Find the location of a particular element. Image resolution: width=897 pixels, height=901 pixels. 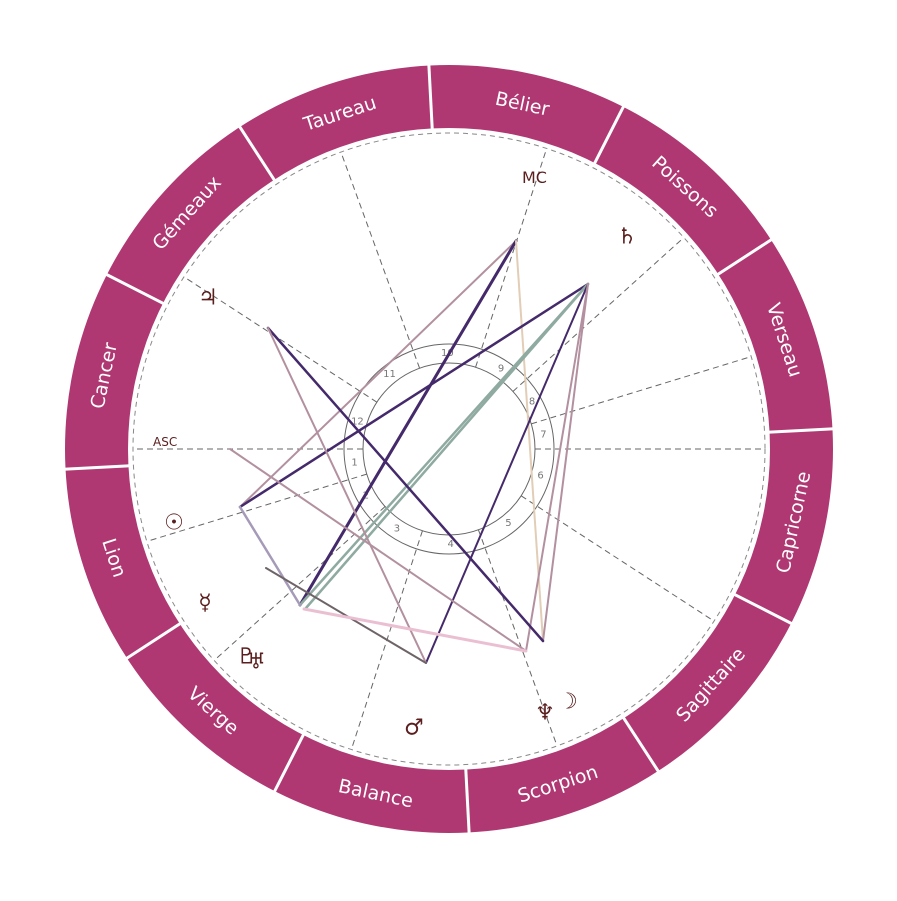

house-number-7: 7 is located at coordinates (543, 434).